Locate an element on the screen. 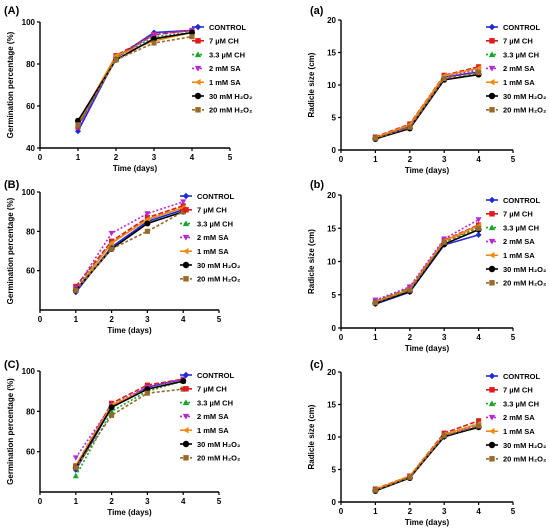  y-tick-label: 100 is located at coordinates (29, 192).